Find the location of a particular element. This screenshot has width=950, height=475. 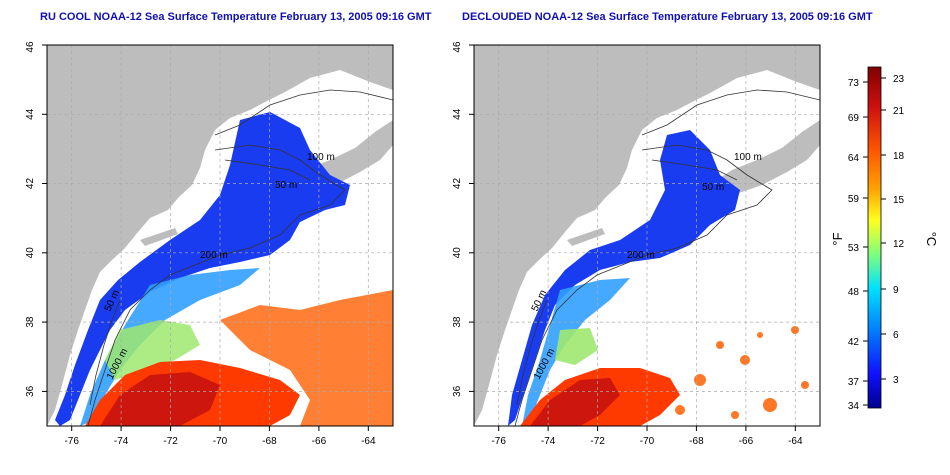

svg-text: 48 is located at coordinates (854, 292).